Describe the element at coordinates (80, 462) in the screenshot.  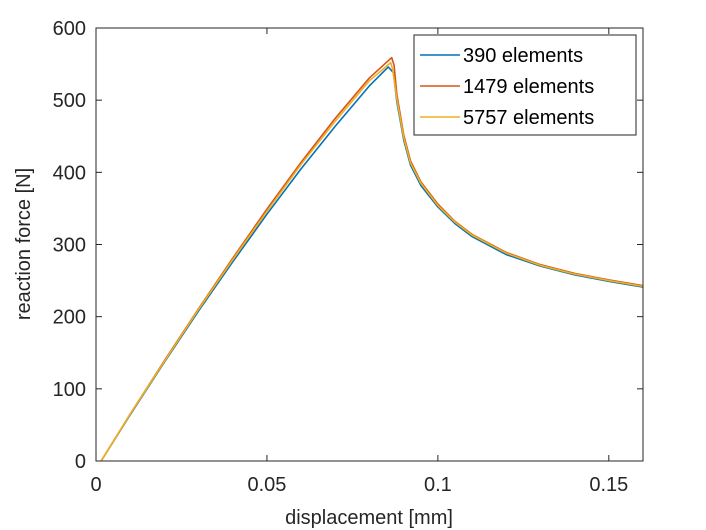
I see `y-tick-label: 0` at that location.